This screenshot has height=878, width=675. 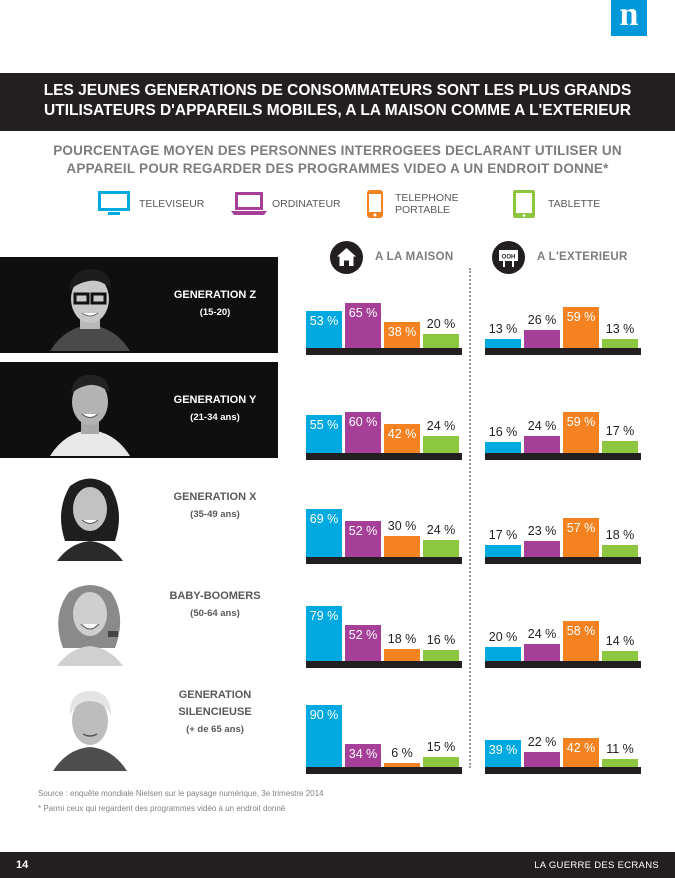 I want to click on portrait-baby-boomers, so click(x=90, y=621).